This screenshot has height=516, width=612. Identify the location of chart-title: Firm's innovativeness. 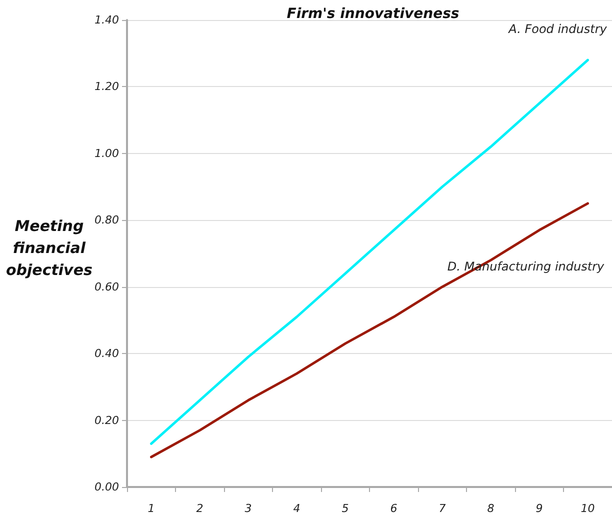
(373, 14).